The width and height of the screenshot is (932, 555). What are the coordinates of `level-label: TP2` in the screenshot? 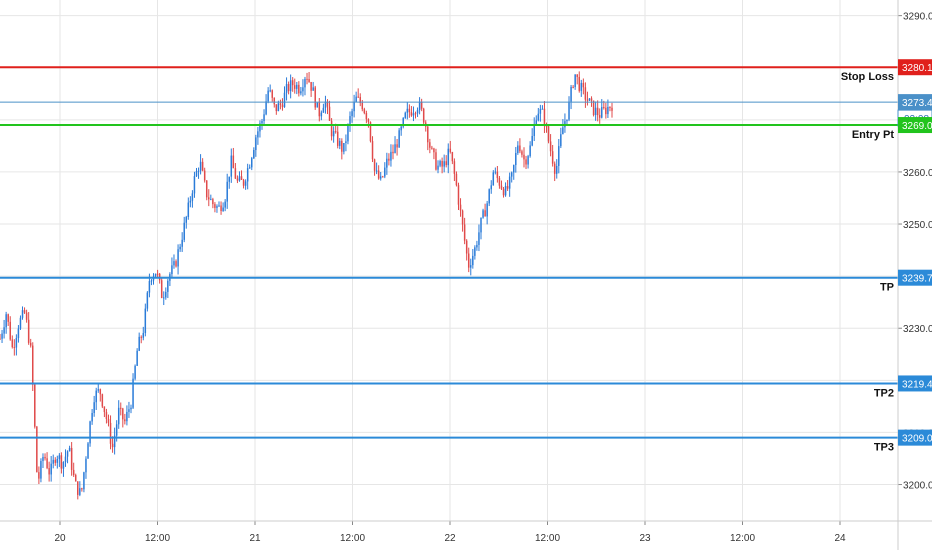 It's located at (884, 393).